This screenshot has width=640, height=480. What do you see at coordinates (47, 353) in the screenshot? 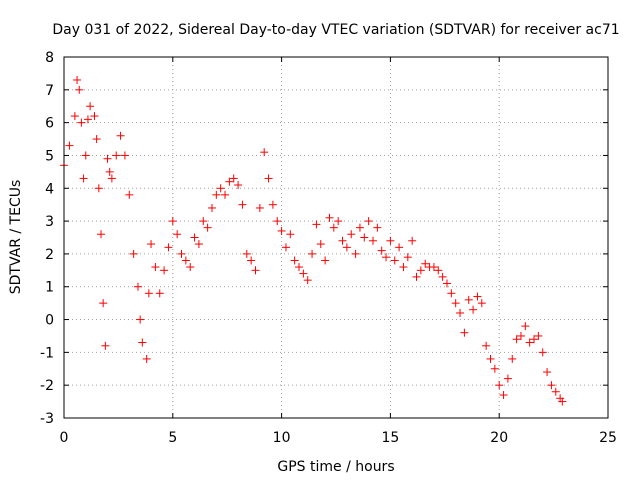
I see `y-tick-label: -1` at bounding box center [47, 353].